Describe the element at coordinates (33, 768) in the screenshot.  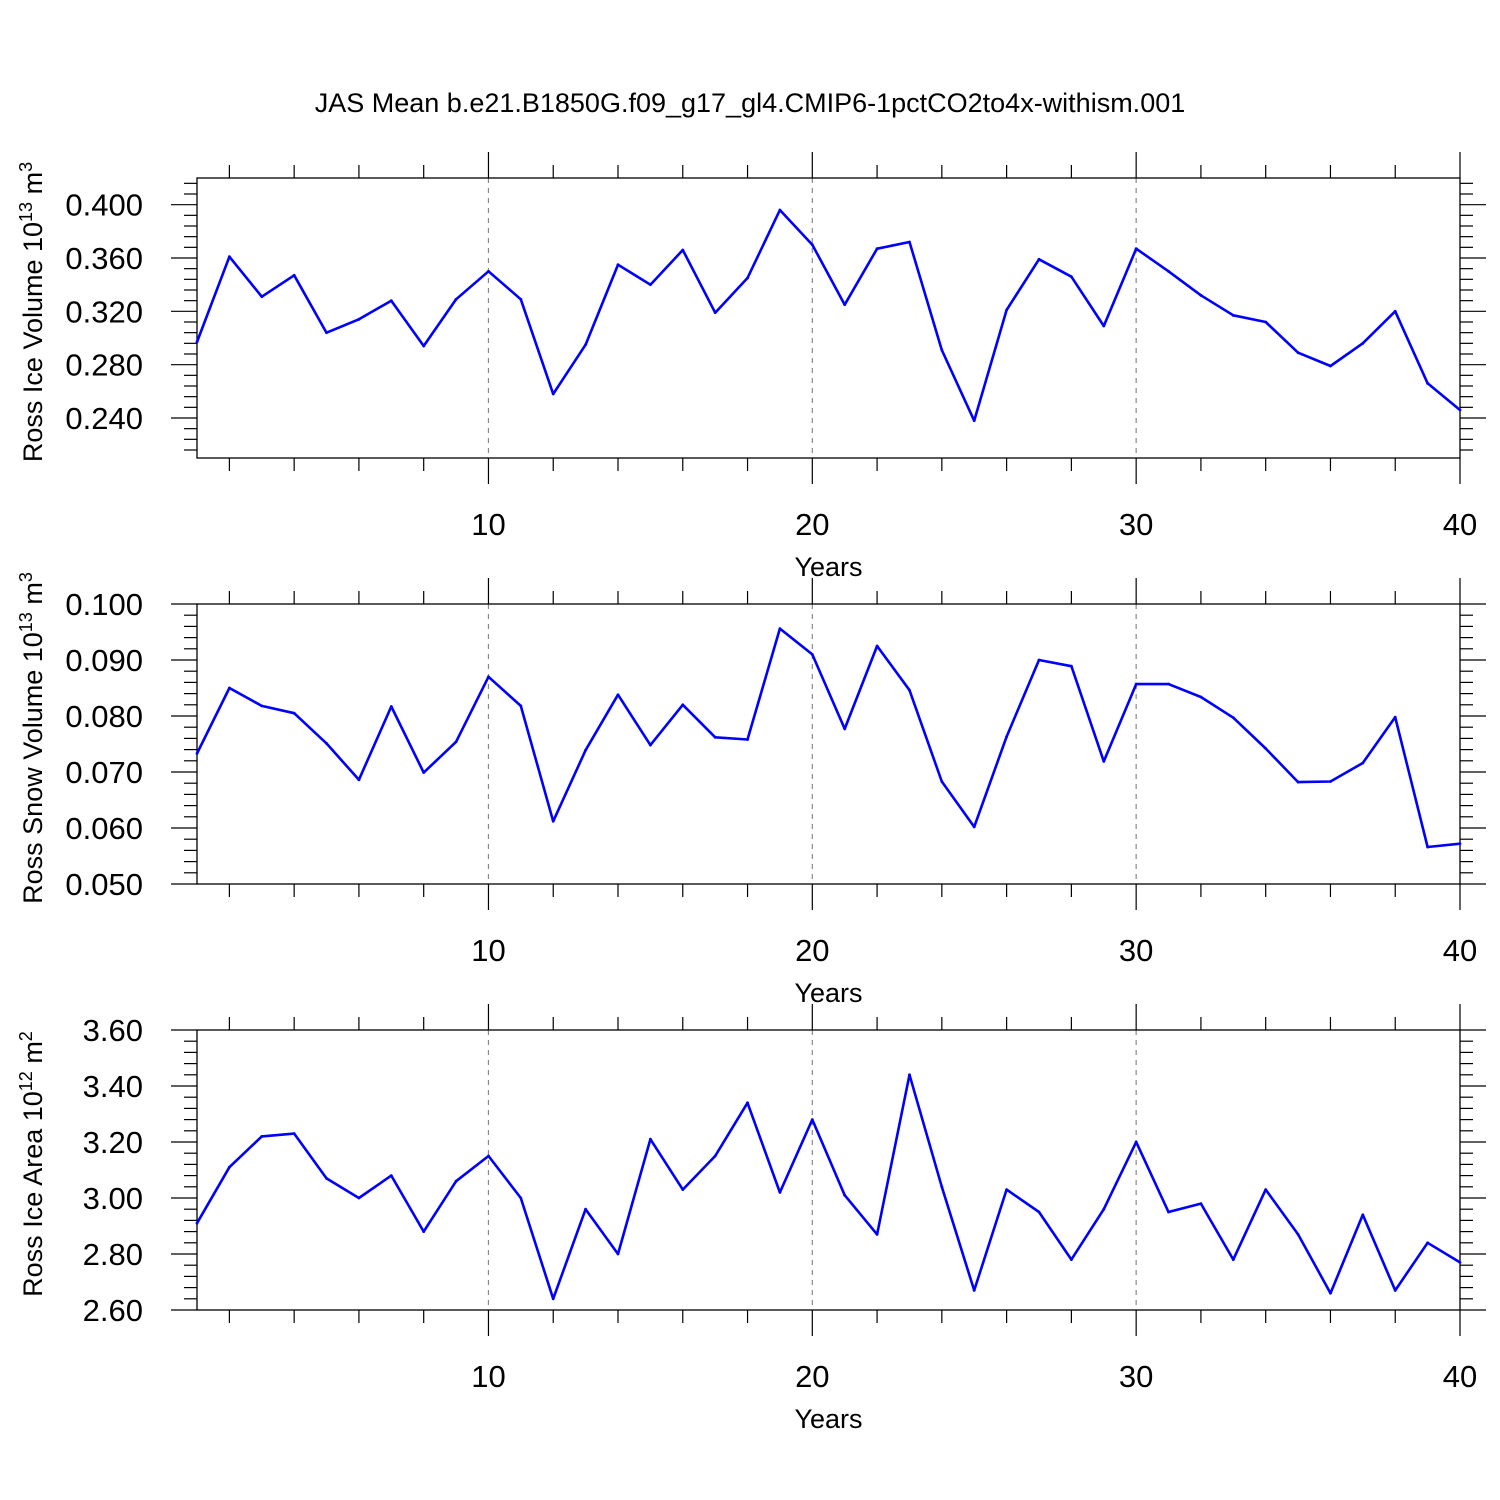
I see `y-axis-title-text: Ross Snow Volume 10` at that location.